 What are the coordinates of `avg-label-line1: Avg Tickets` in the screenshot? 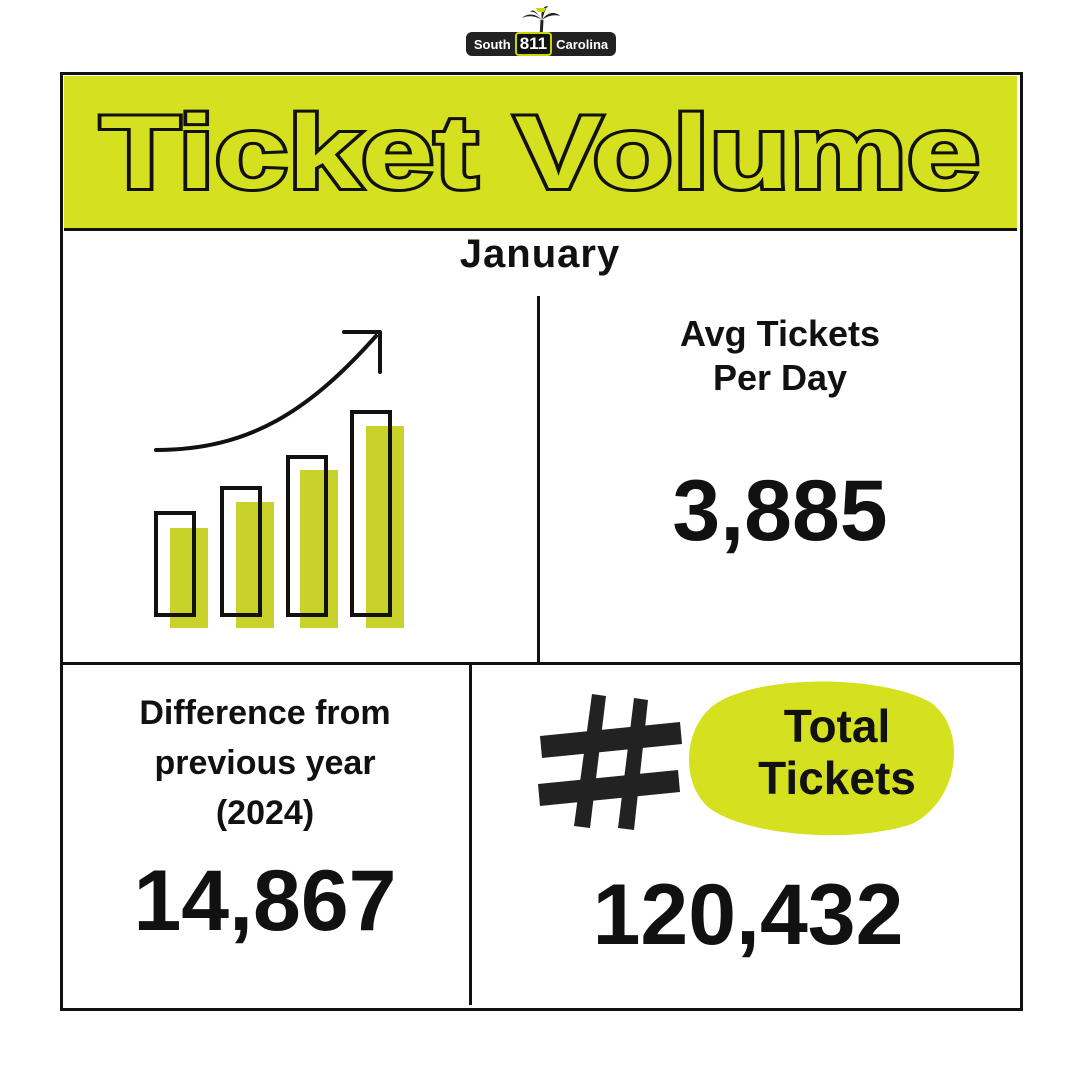 It's located at (780, 333).